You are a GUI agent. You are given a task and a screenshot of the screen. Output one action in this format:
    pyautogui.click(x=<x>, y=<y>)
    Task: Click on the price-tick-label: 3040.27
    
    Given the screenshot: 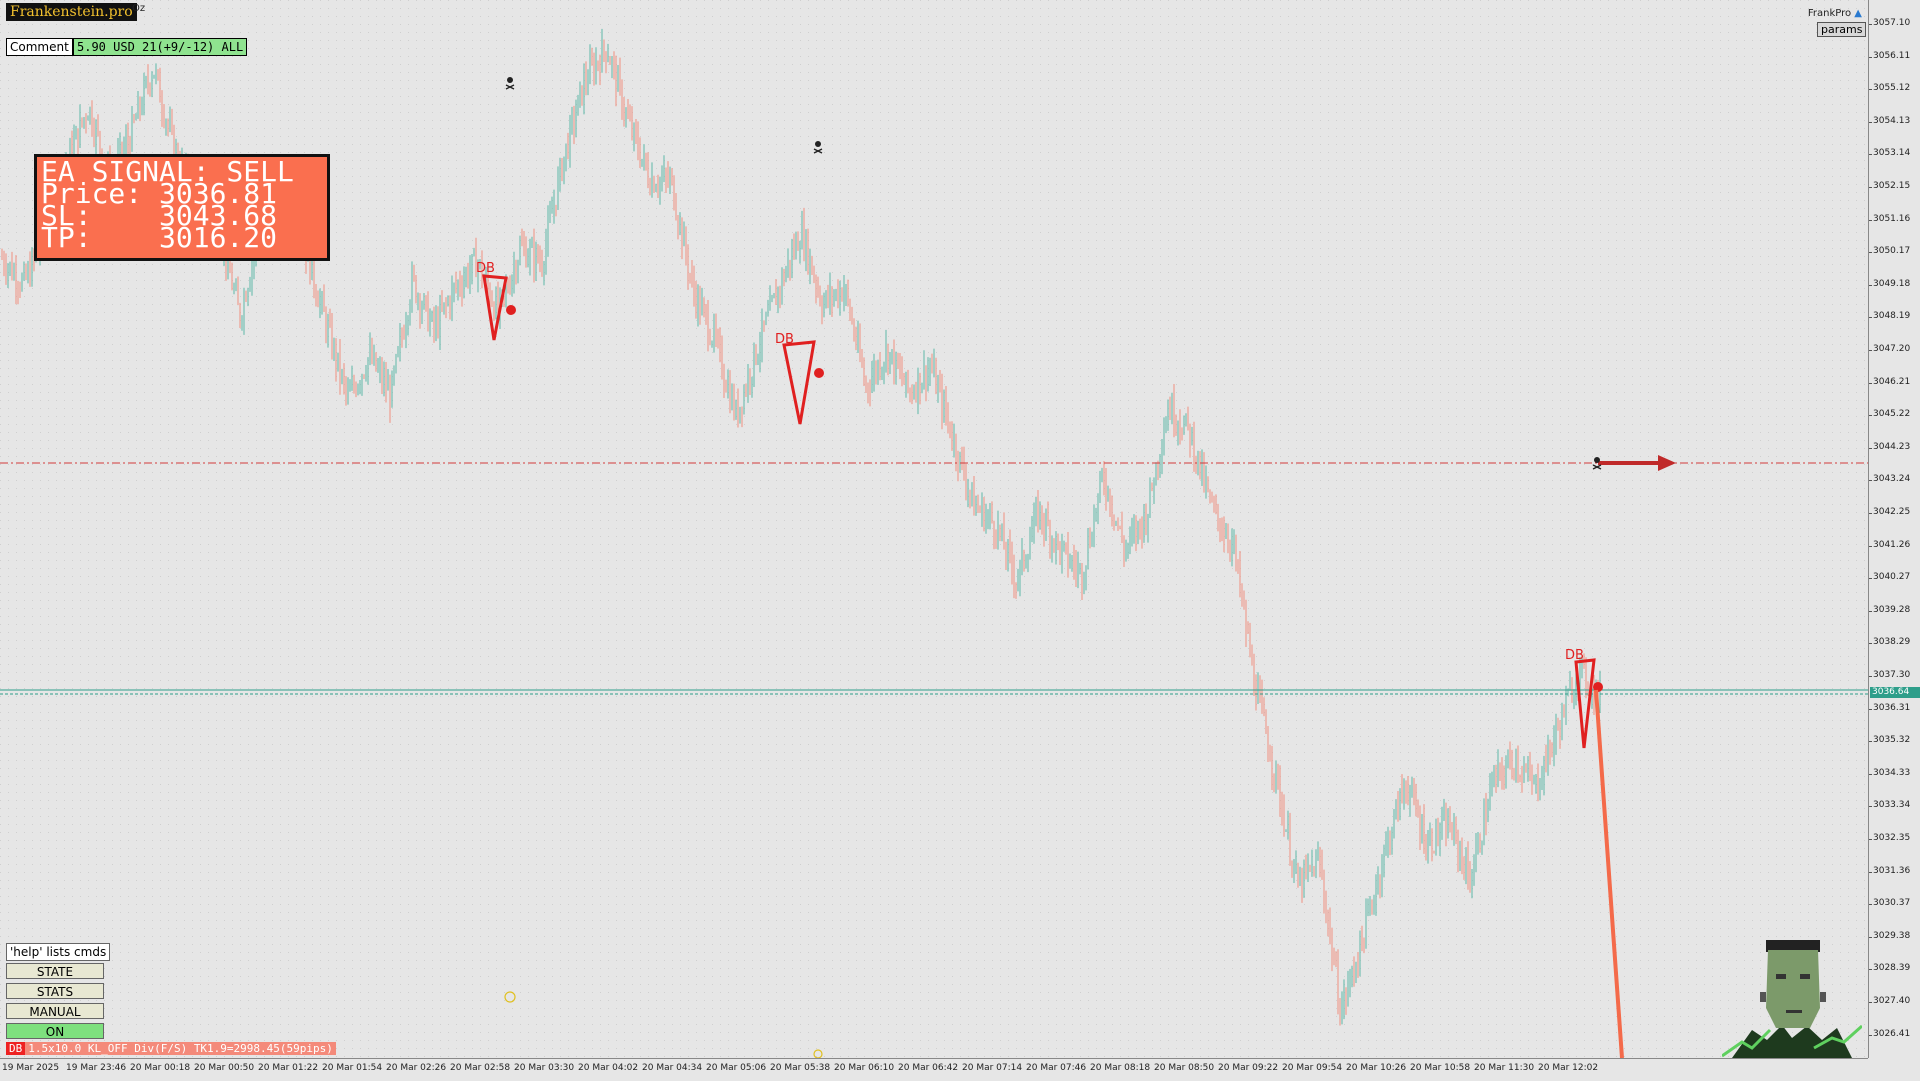 What is the action you would take?
    pyautogui.click(x=1892, y=577)
    